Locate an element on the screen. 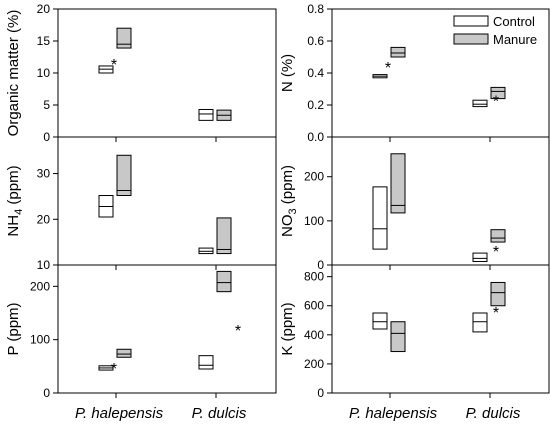 This screenshot has height=430, width=550. panel-frame-p is located at coordinates (167, 329).